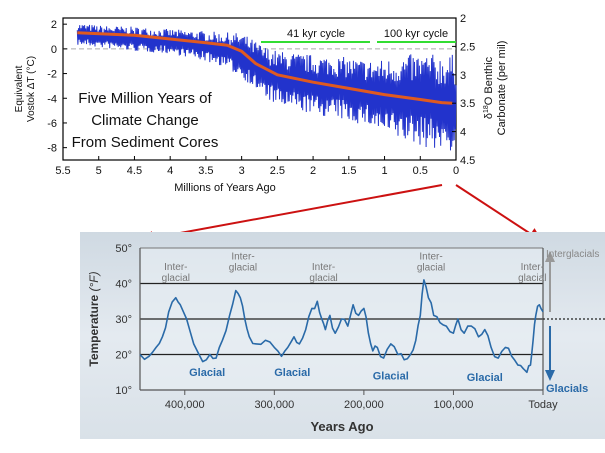 The width and height of the screenshot is (605, 453). What do you see at coordinates (225, 188) in the screenshot?
I see `top-x-axis-label: Millions of Years Ago` at bounding box center [225, 188].